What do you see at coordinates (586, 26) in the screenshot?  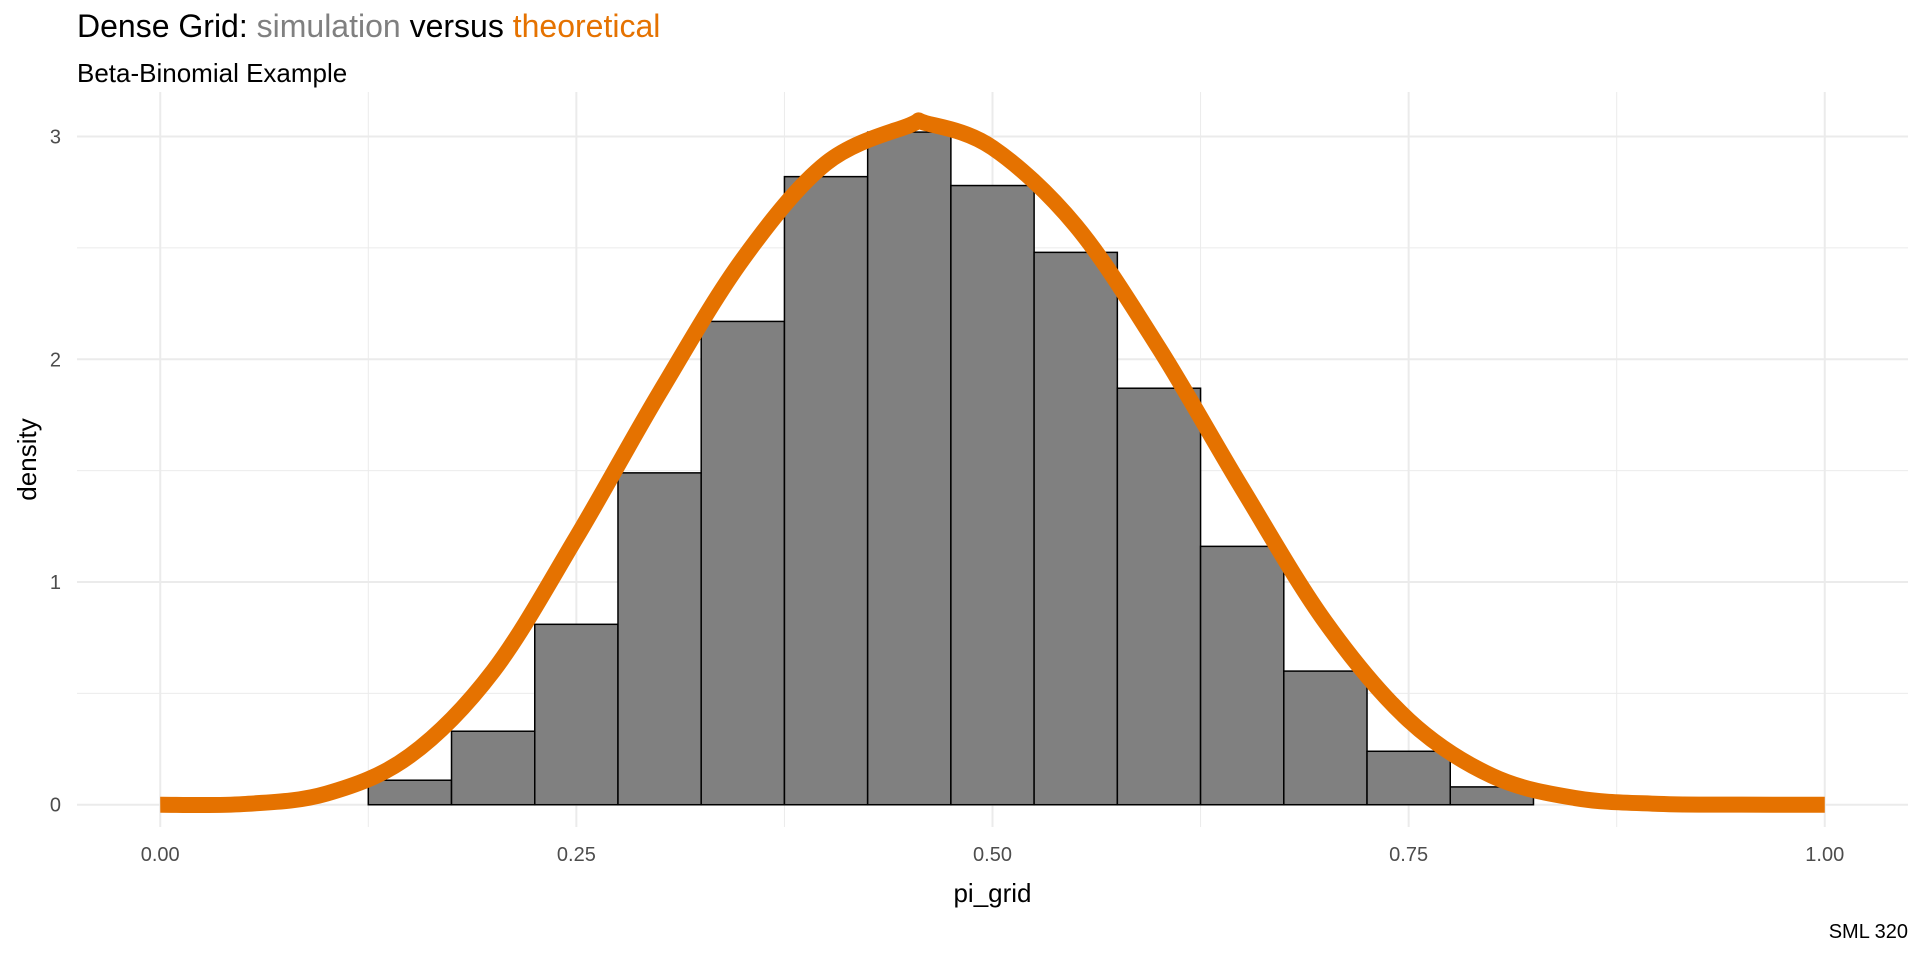 I see `title-theoretical: theoretical` at bounding box center [586, 26].